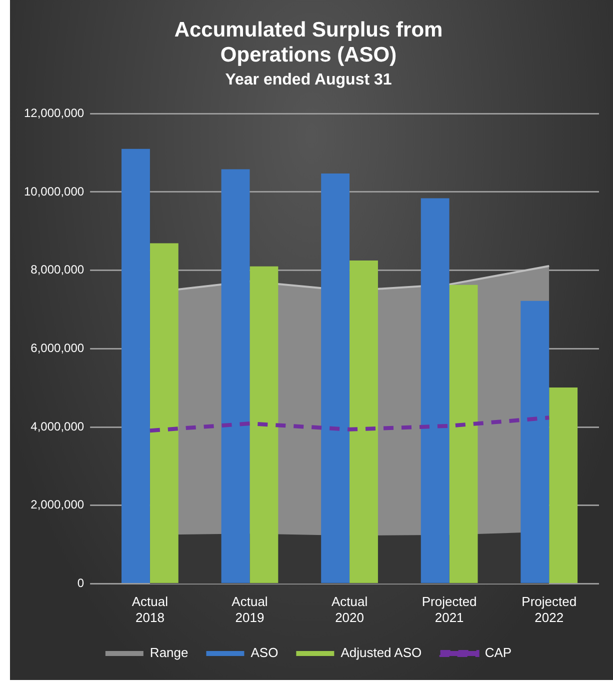 This screenshot has width=613, height=687. What do you see at coordinates (54, 113) in the screenshot?
I see `y-tick-label: 12,000,000` at bounding box center [54, 113].